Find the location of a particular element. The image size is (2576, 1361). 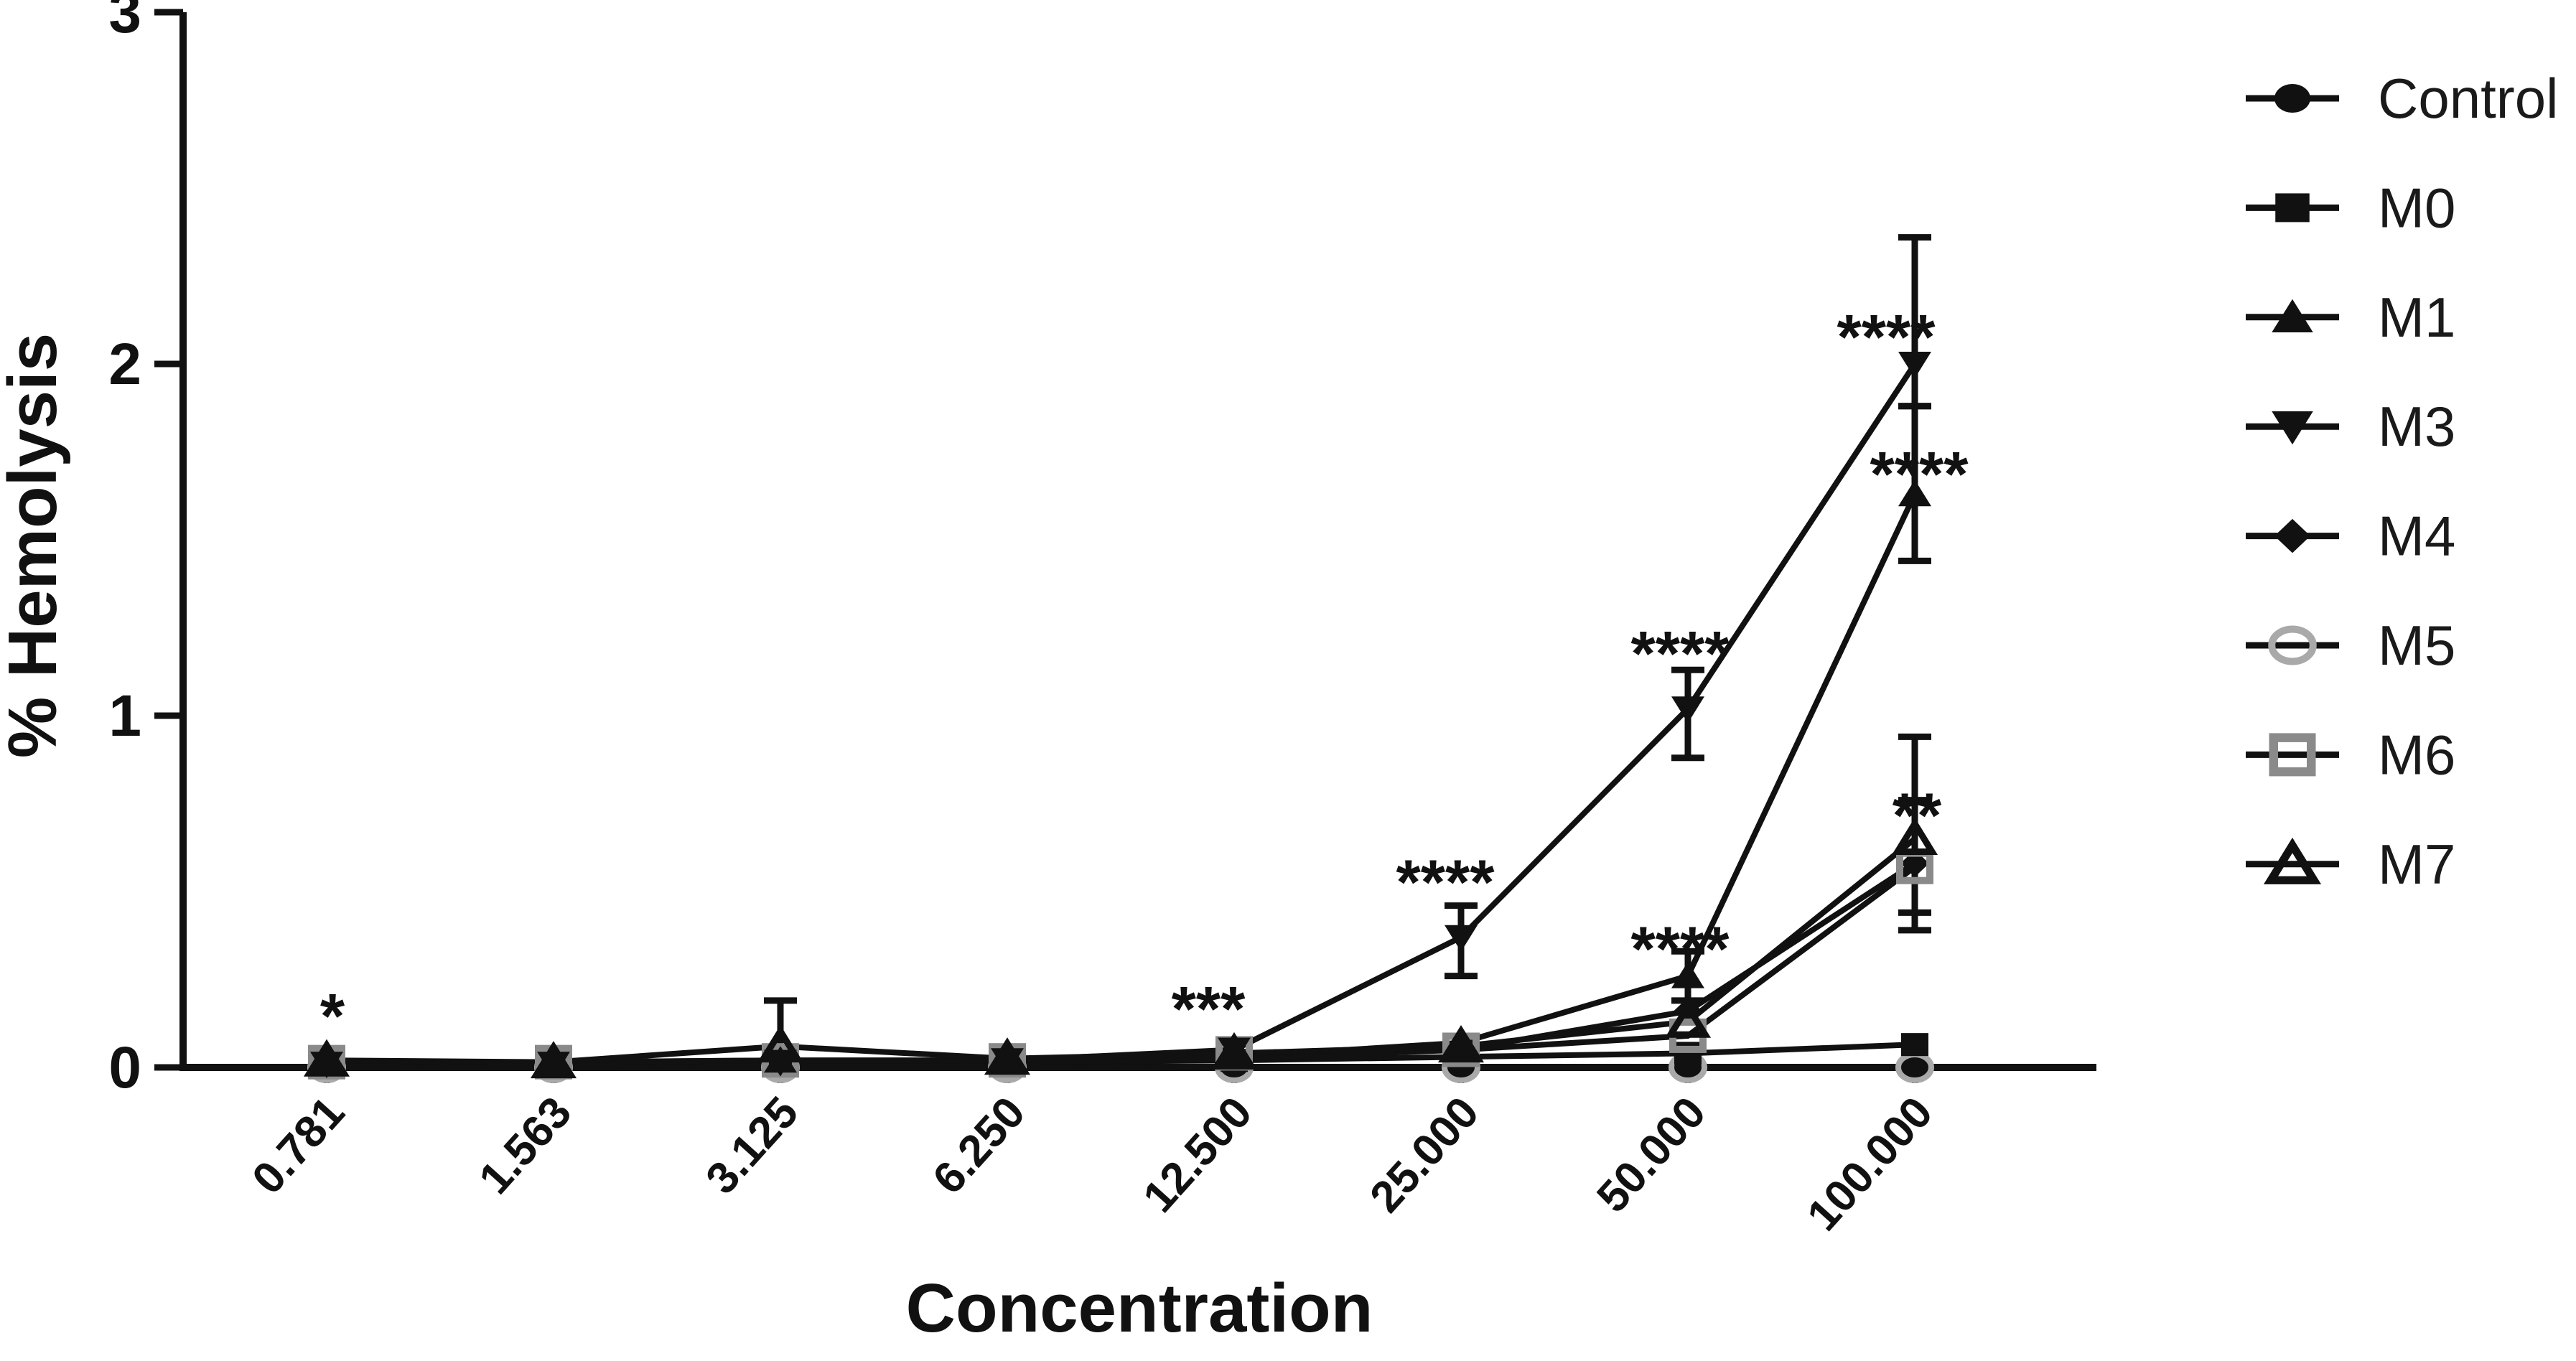

x-tick-label: 6.250 is located at coordinates (979, 1145).